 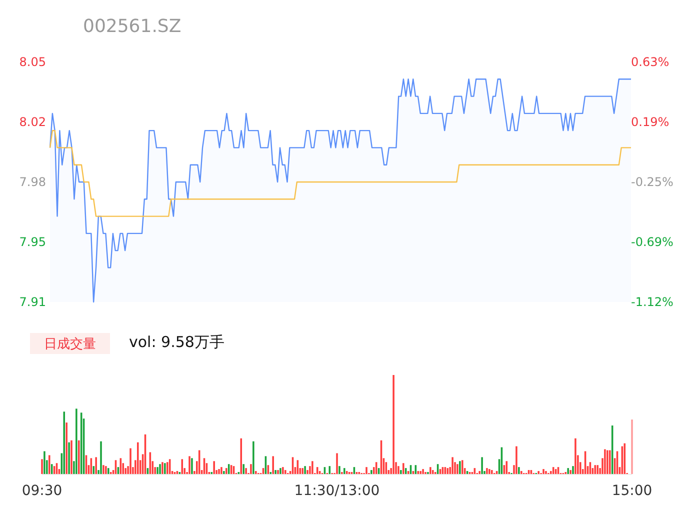 What do you see at coordinates (32, 182) in the screenshot?
I see `y-tick-label: 7.98` at bounding box center [32, 182].